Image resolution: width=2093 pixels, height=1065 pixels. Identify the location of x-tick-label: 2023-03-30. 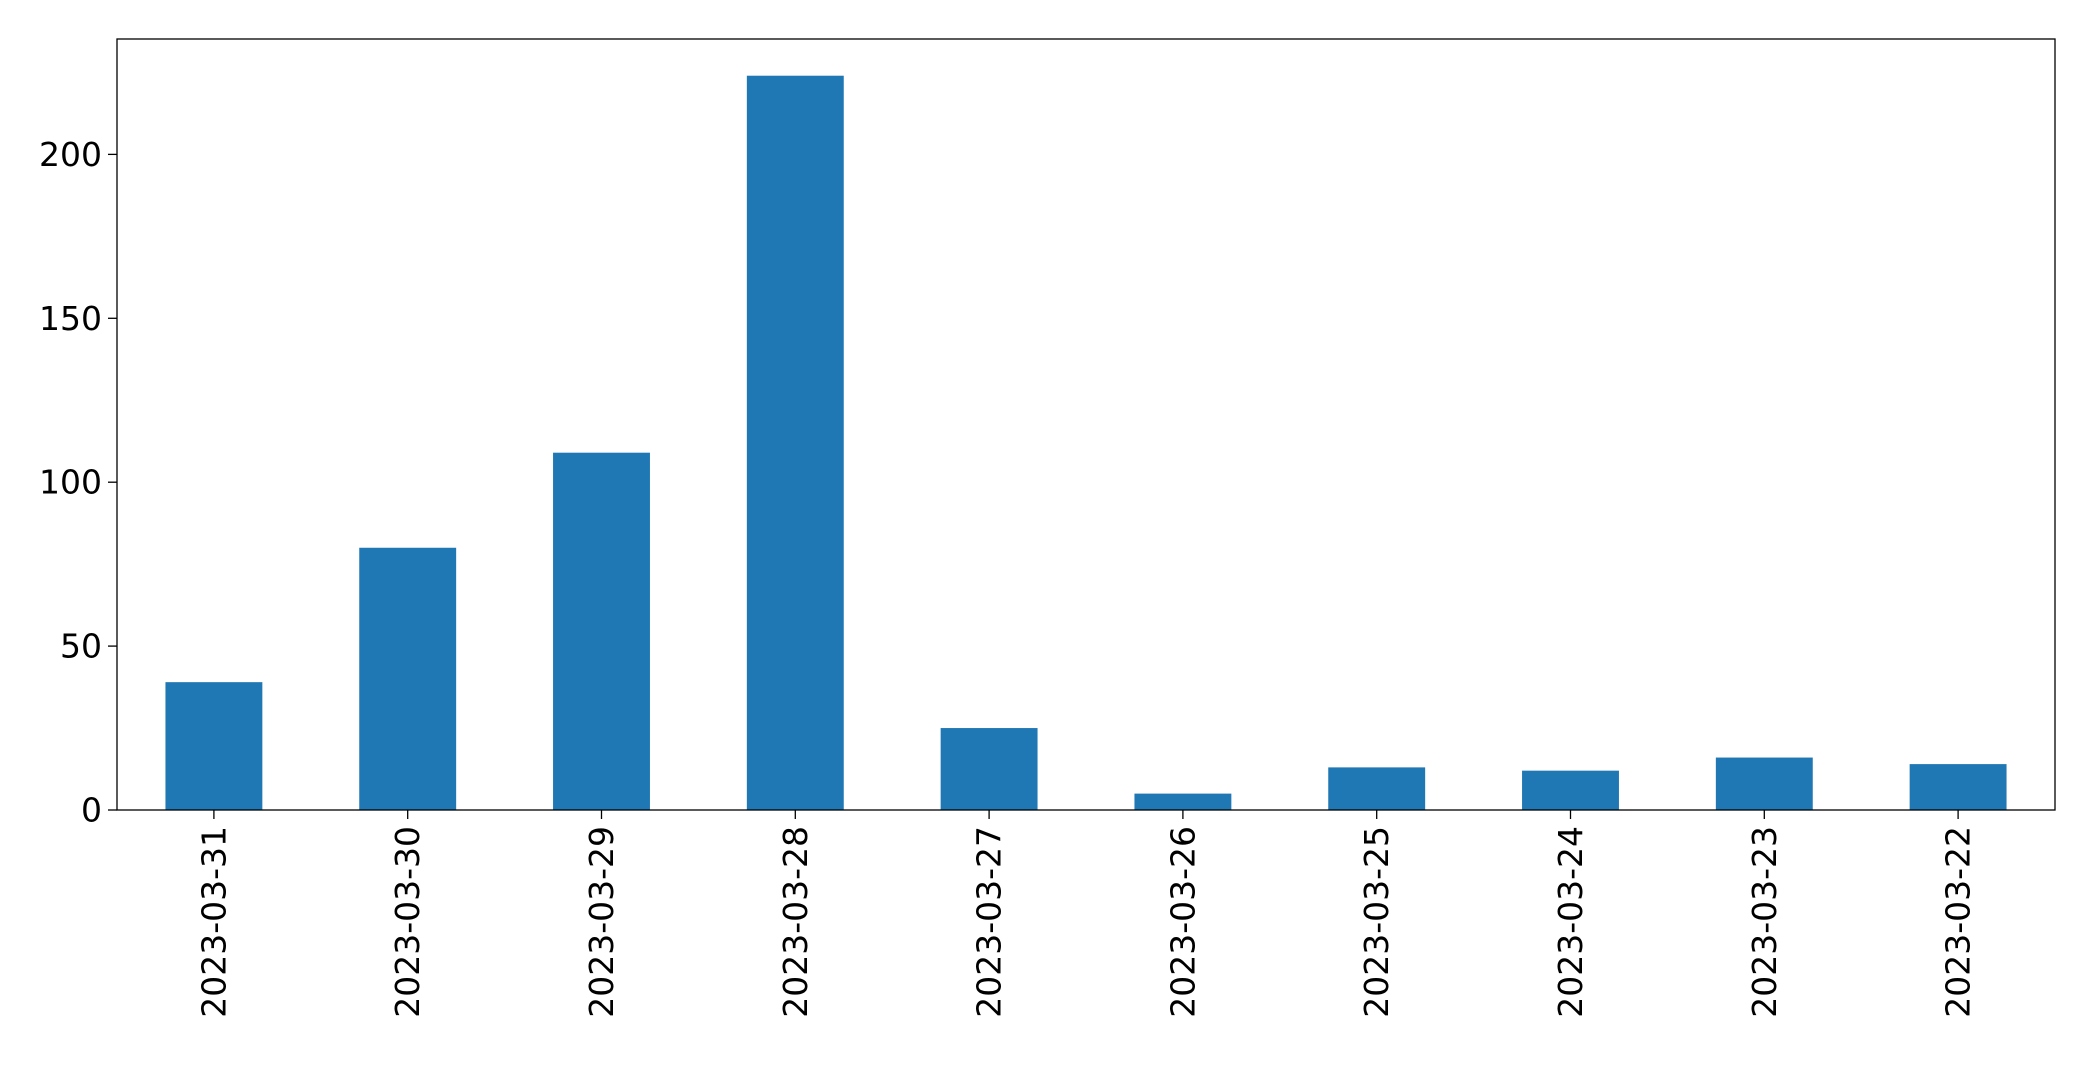
(407, 922).